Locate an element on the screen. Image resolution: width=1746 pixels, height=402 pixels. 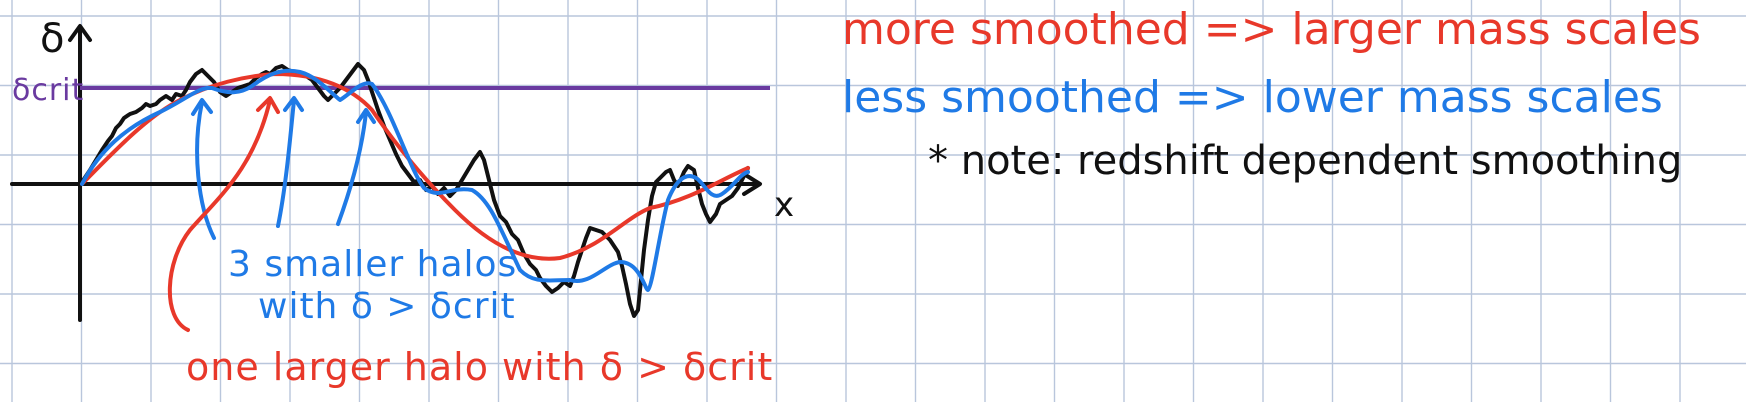
red-annotation: one larger halo with δ > δcrit is located at coordinates (479, 367).